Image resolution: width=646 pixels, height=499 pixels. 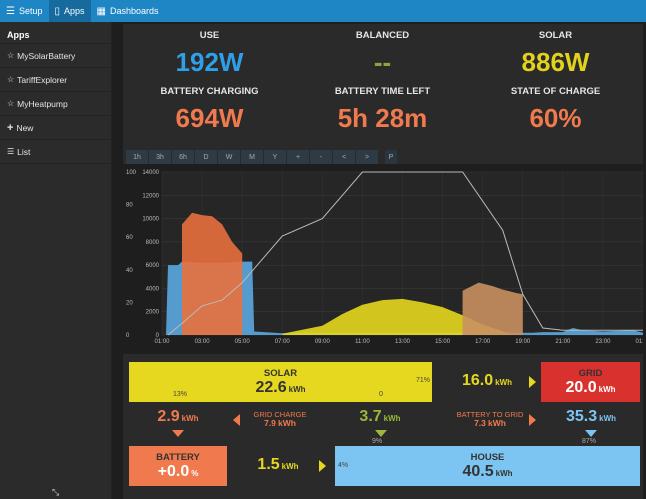 I want to click on y-left-tick-label: 0, so click(x=128, y=336).